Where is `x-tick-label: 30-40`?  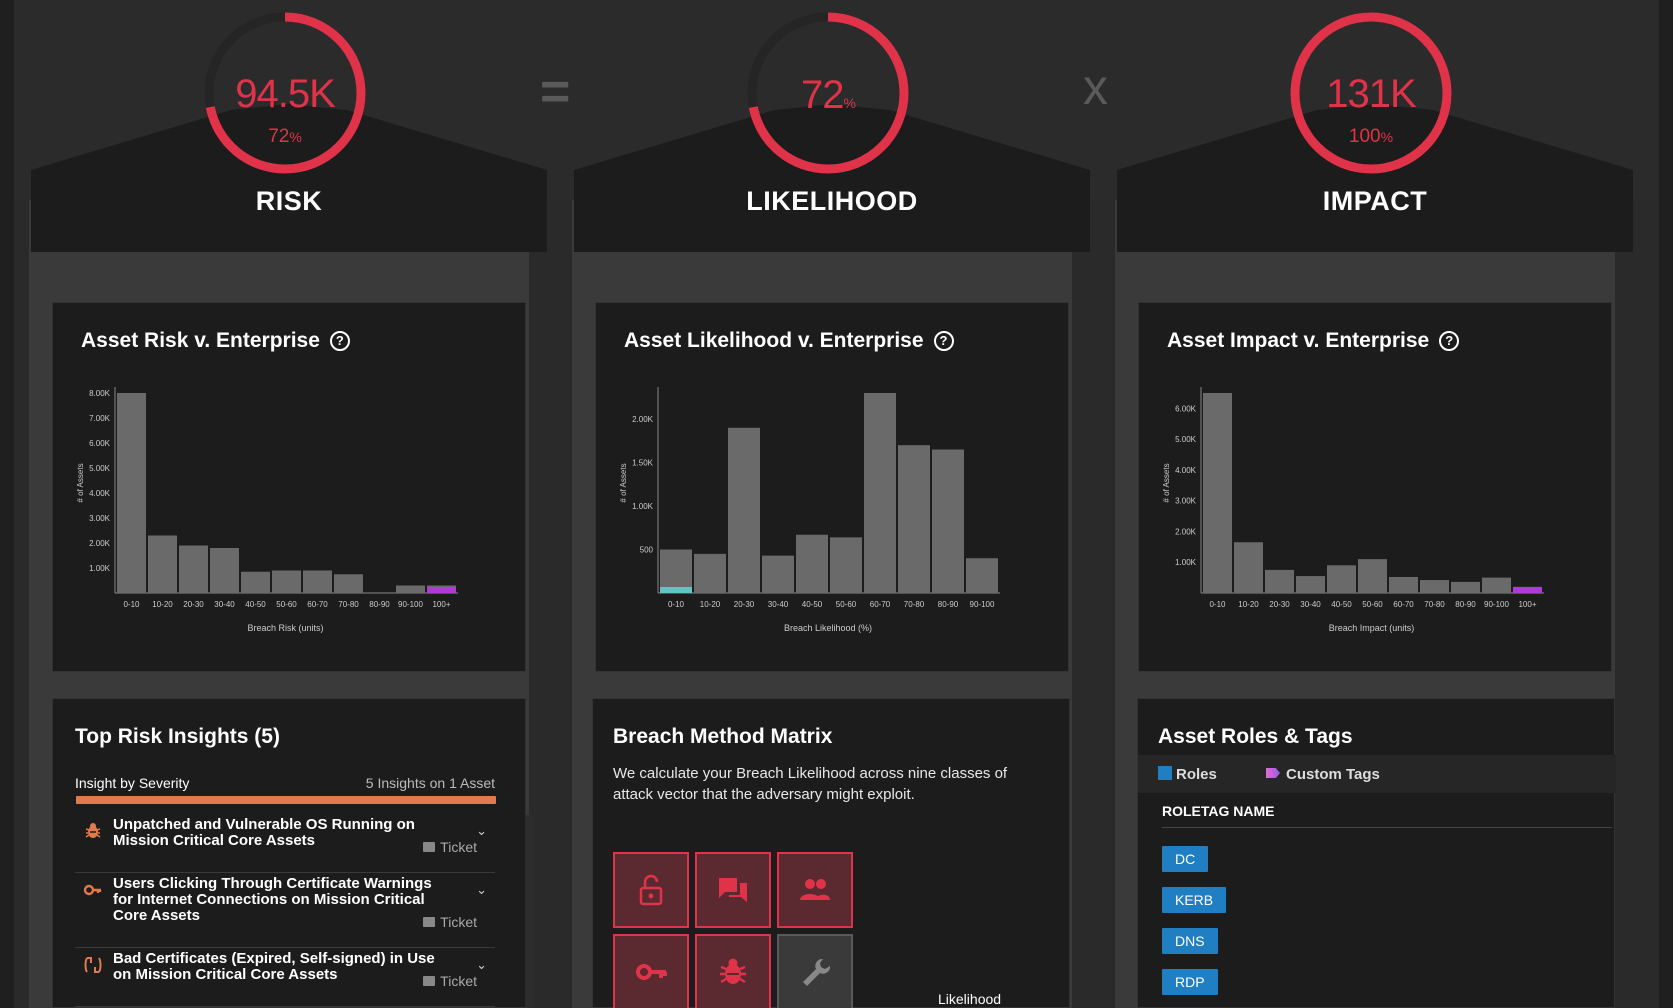
x-tick-label: 30-40 is located at coordinates (778, 604).